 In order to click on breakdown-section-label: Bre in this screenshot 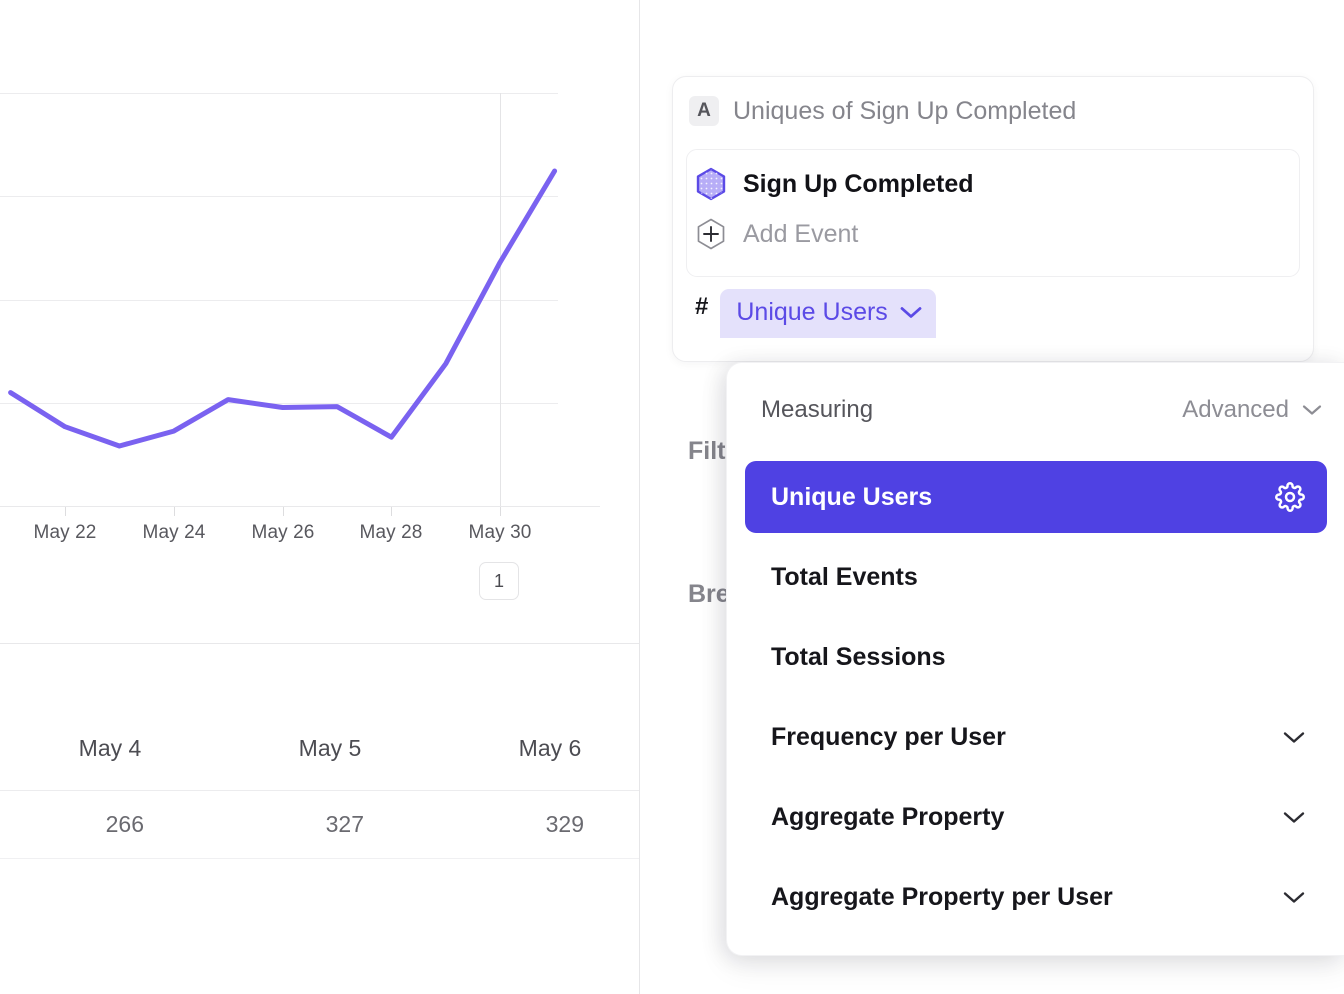, I will do `click(709, 594)`.